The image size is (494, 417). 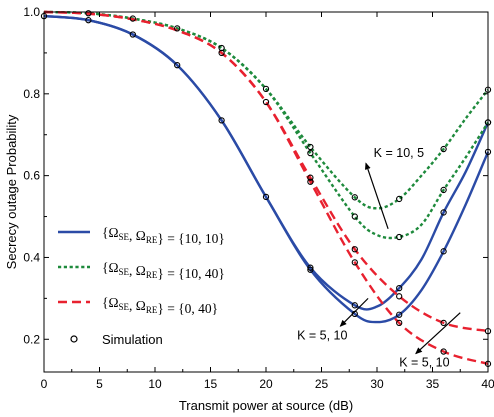 What do you see at coordinates (163, 270) in the screenshot?
I see `legend-label-1: {ΩSE, ΩRE} = {10, 40}` at bounding box center [163, 270].